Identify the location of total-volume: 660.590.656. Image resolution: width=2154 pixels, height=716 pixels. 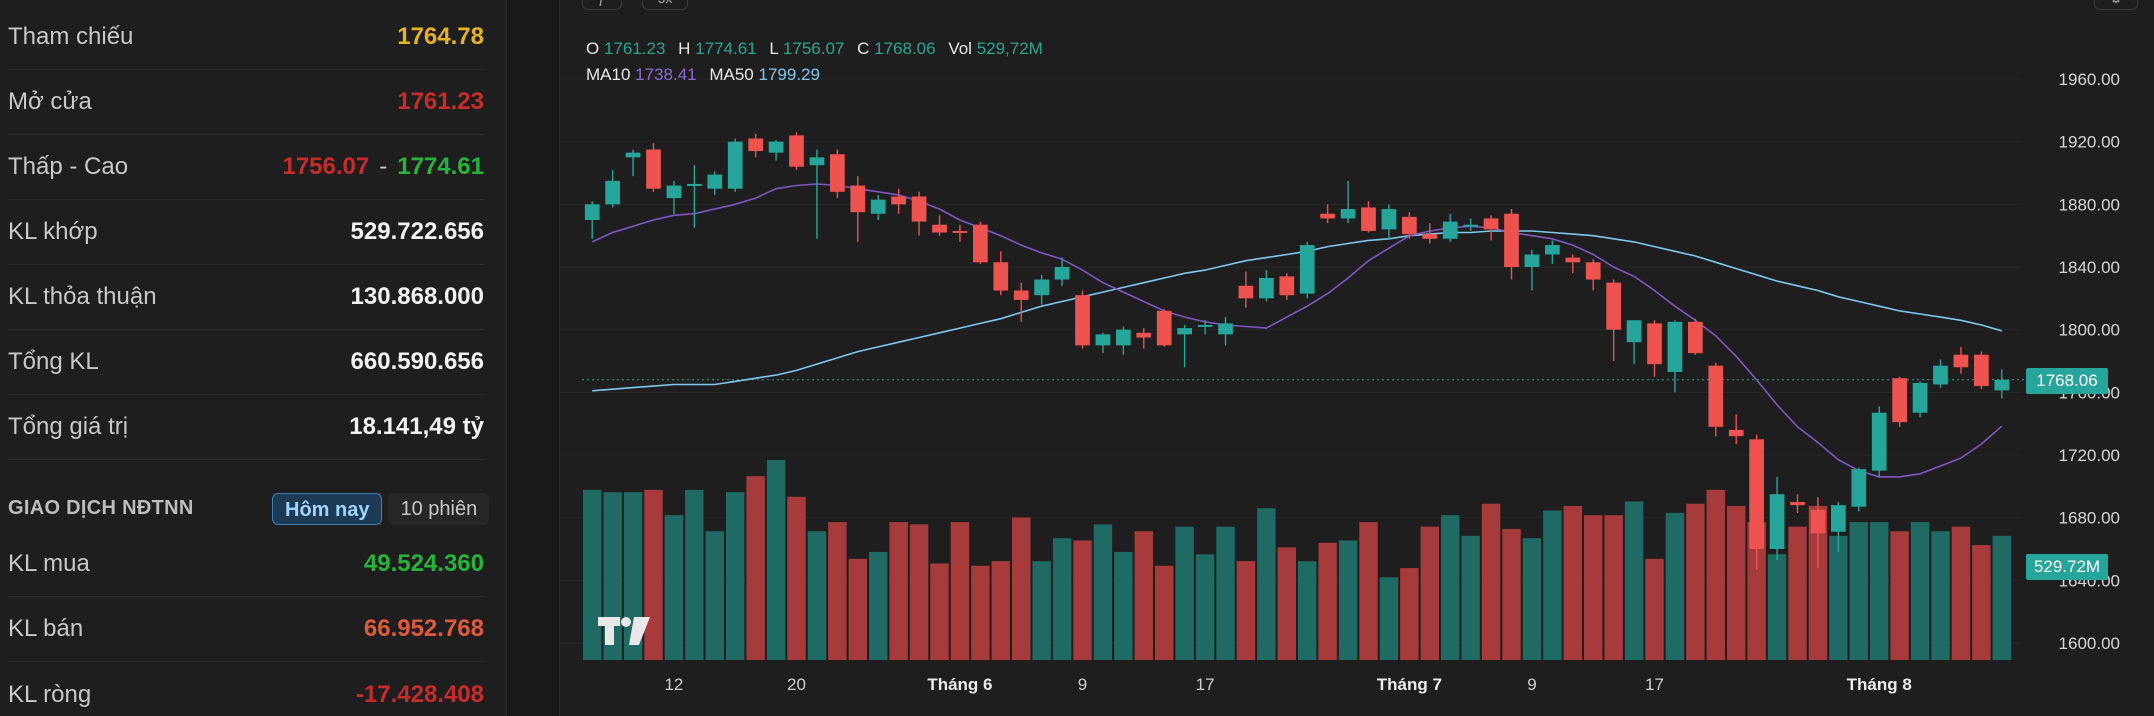
(417, 361).